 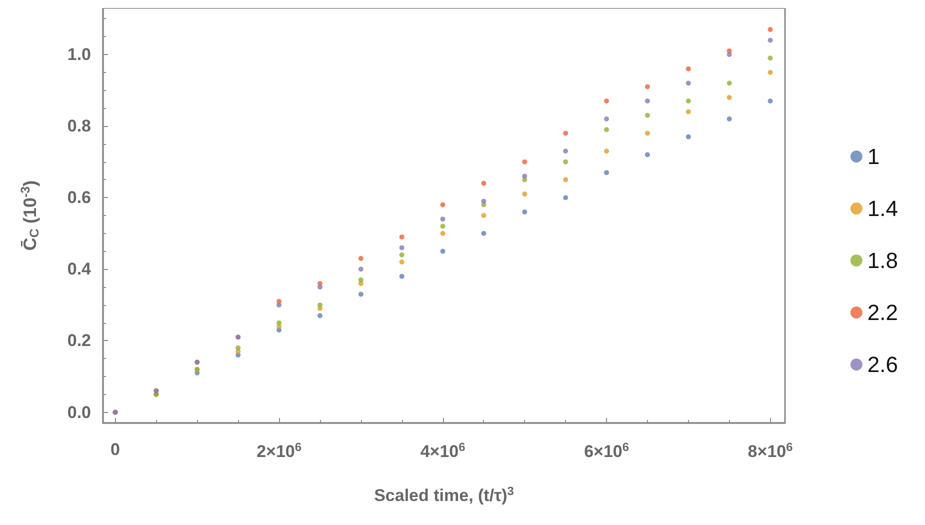 I want to click on y-tick-label: 1.0, so click(x=79, y=54).